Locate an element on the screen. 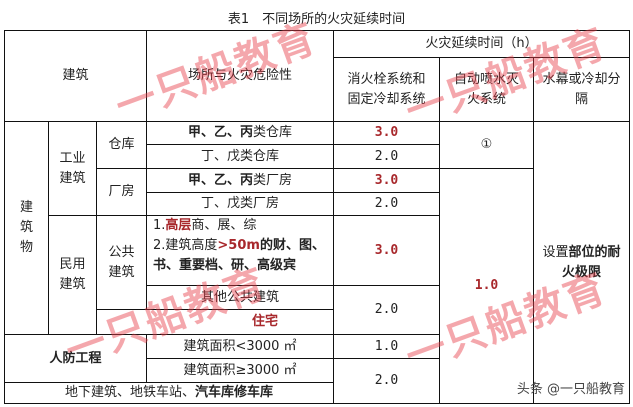 This screenshot has height=407, width=633. row-place: 其他公共建筑 is located at coordinates (240, 297).